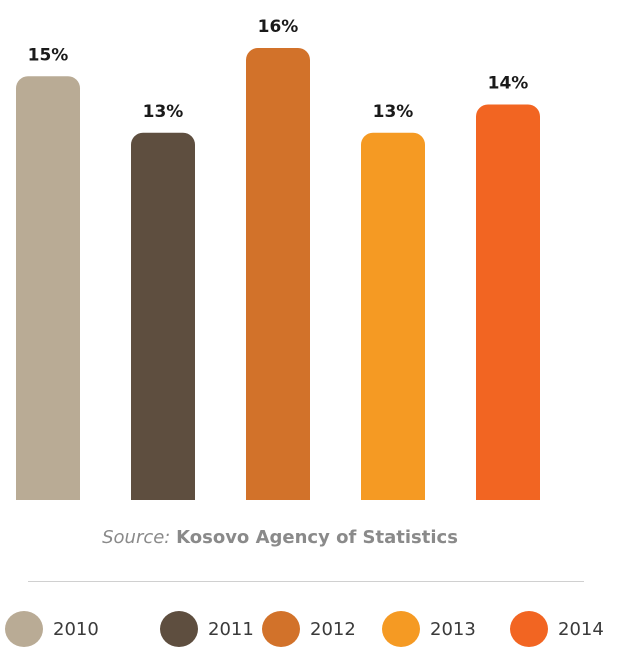  I want to click on bar-2011, so click(163, 322).